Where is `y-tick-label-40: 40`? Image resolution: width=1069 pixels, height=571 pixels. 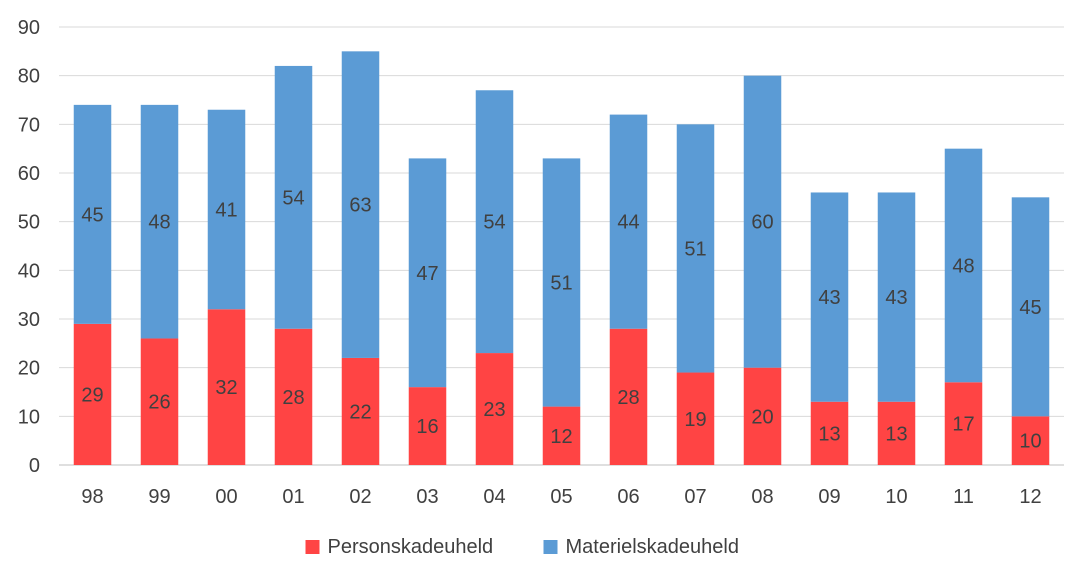
y-tick-label-40: 40 is located at coordinates (29, 271).